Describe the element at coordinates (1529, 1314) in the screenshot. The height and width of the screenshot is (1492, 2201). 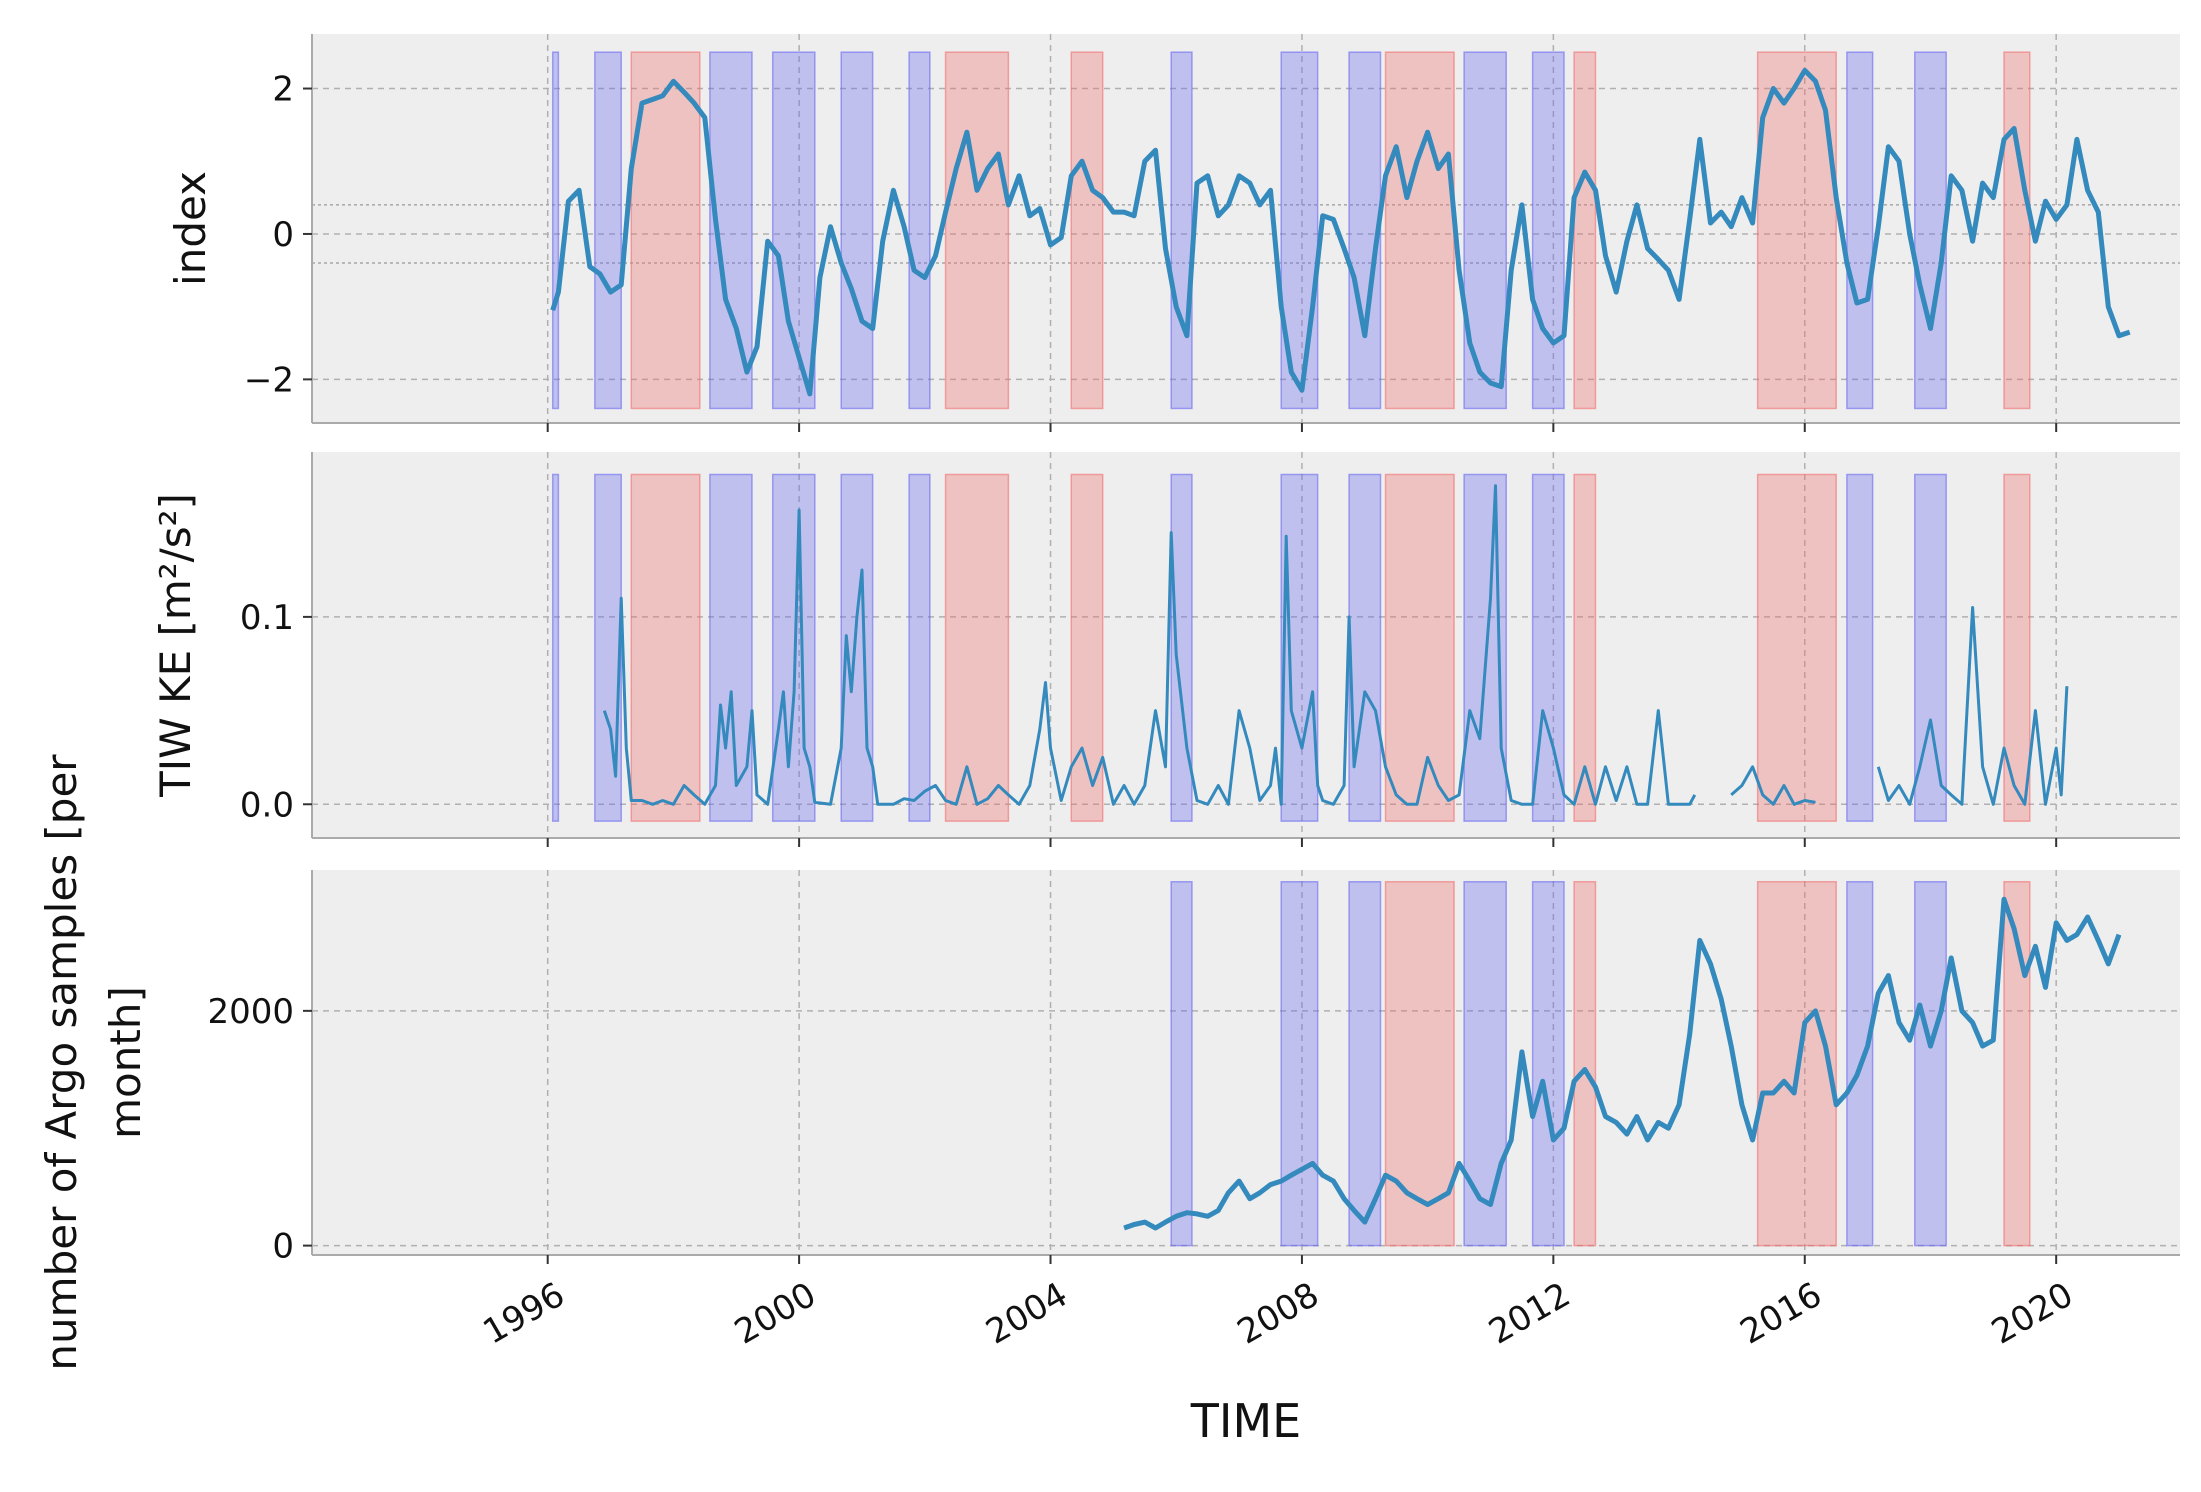
I see `x-tick-label: 2012` at that location.